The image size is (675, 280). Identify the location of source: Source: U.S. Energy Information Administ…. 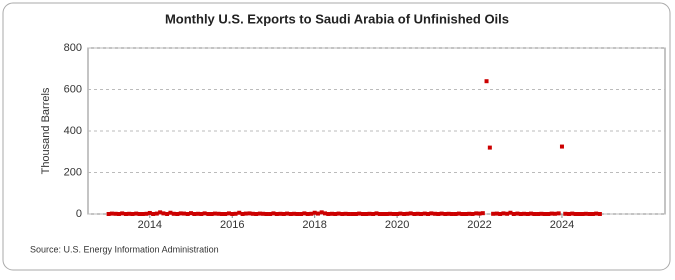
(124, 249).